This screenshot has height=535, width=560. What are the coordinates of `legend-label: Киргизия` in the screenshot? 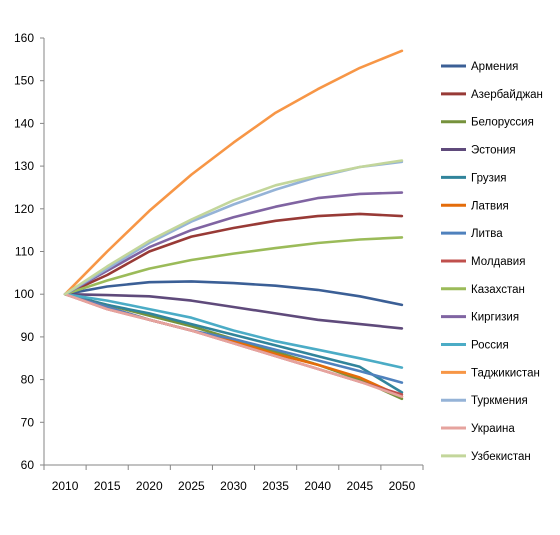 It's located at (495, 318).